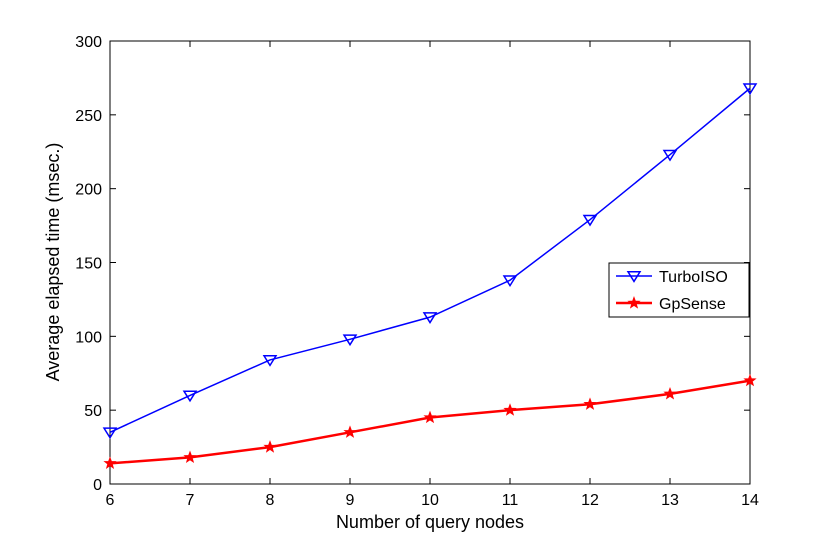 This screenshot has height=544, width=829. I want to click on x-axis-title: Number of query nodes, so click(430, 522).